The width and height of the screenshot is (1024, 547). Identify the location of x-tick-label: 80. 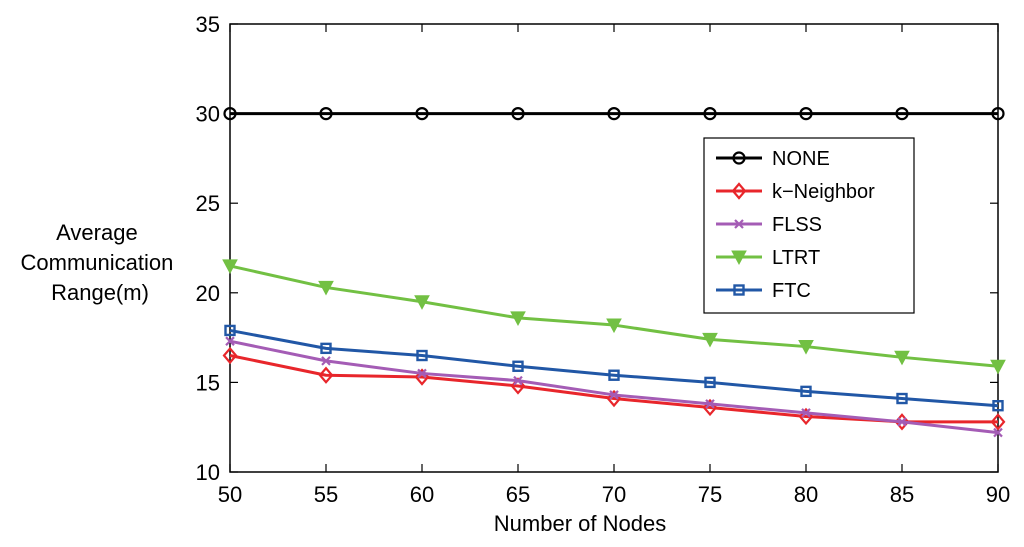
(806, 494).